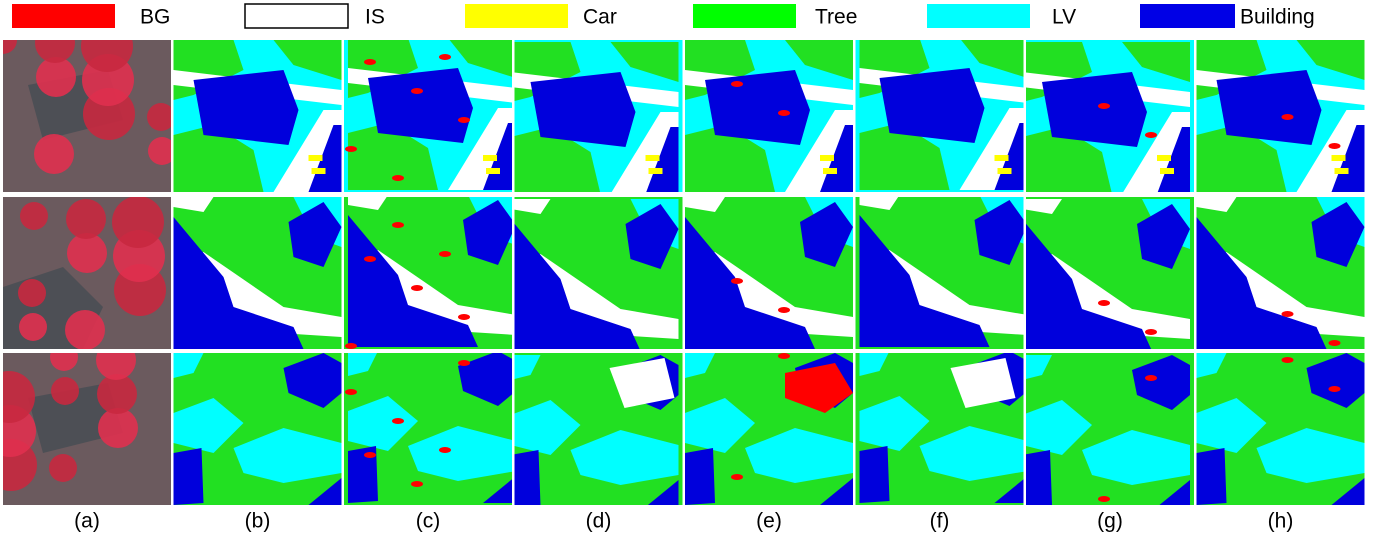  I want to click on column-label: (c), so click(428, 521).